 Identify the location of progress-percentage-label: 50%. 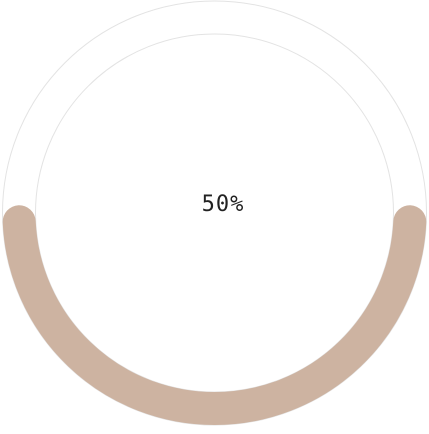
(223, 204).